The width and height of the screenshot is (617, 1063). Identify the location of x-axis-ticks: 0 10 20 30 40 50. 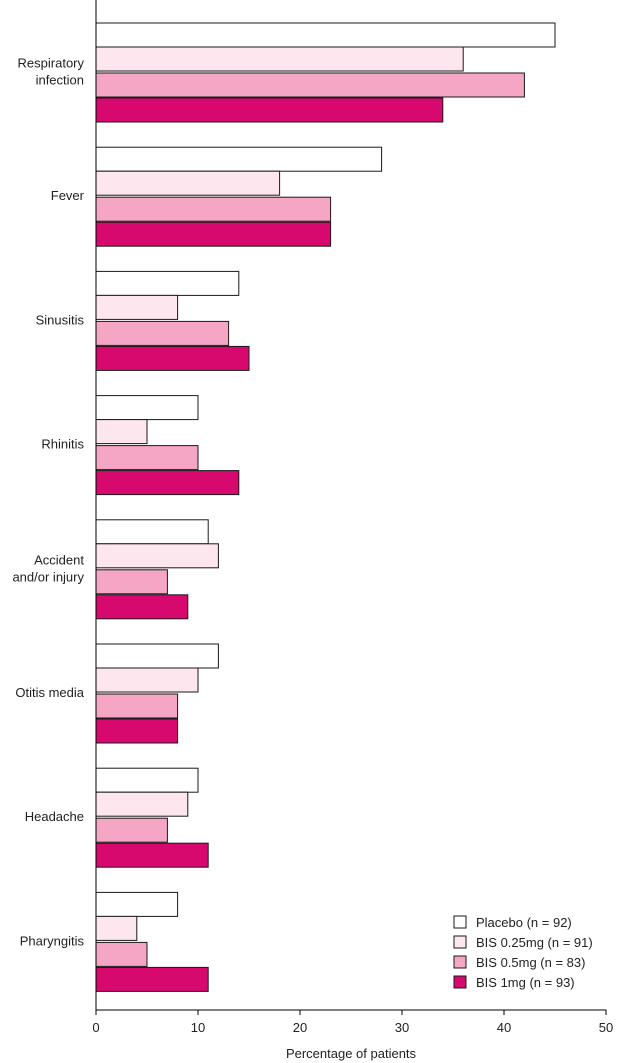
(352, 1022).